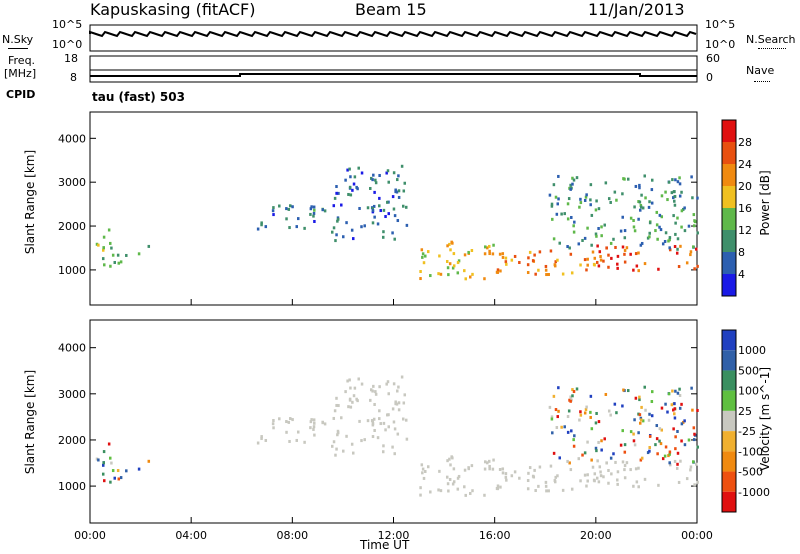 Image resolution: width=800 pixels, height=554 pixels. I want to click on velocity-colorbar-tick-label: 500, so click(748, 370).